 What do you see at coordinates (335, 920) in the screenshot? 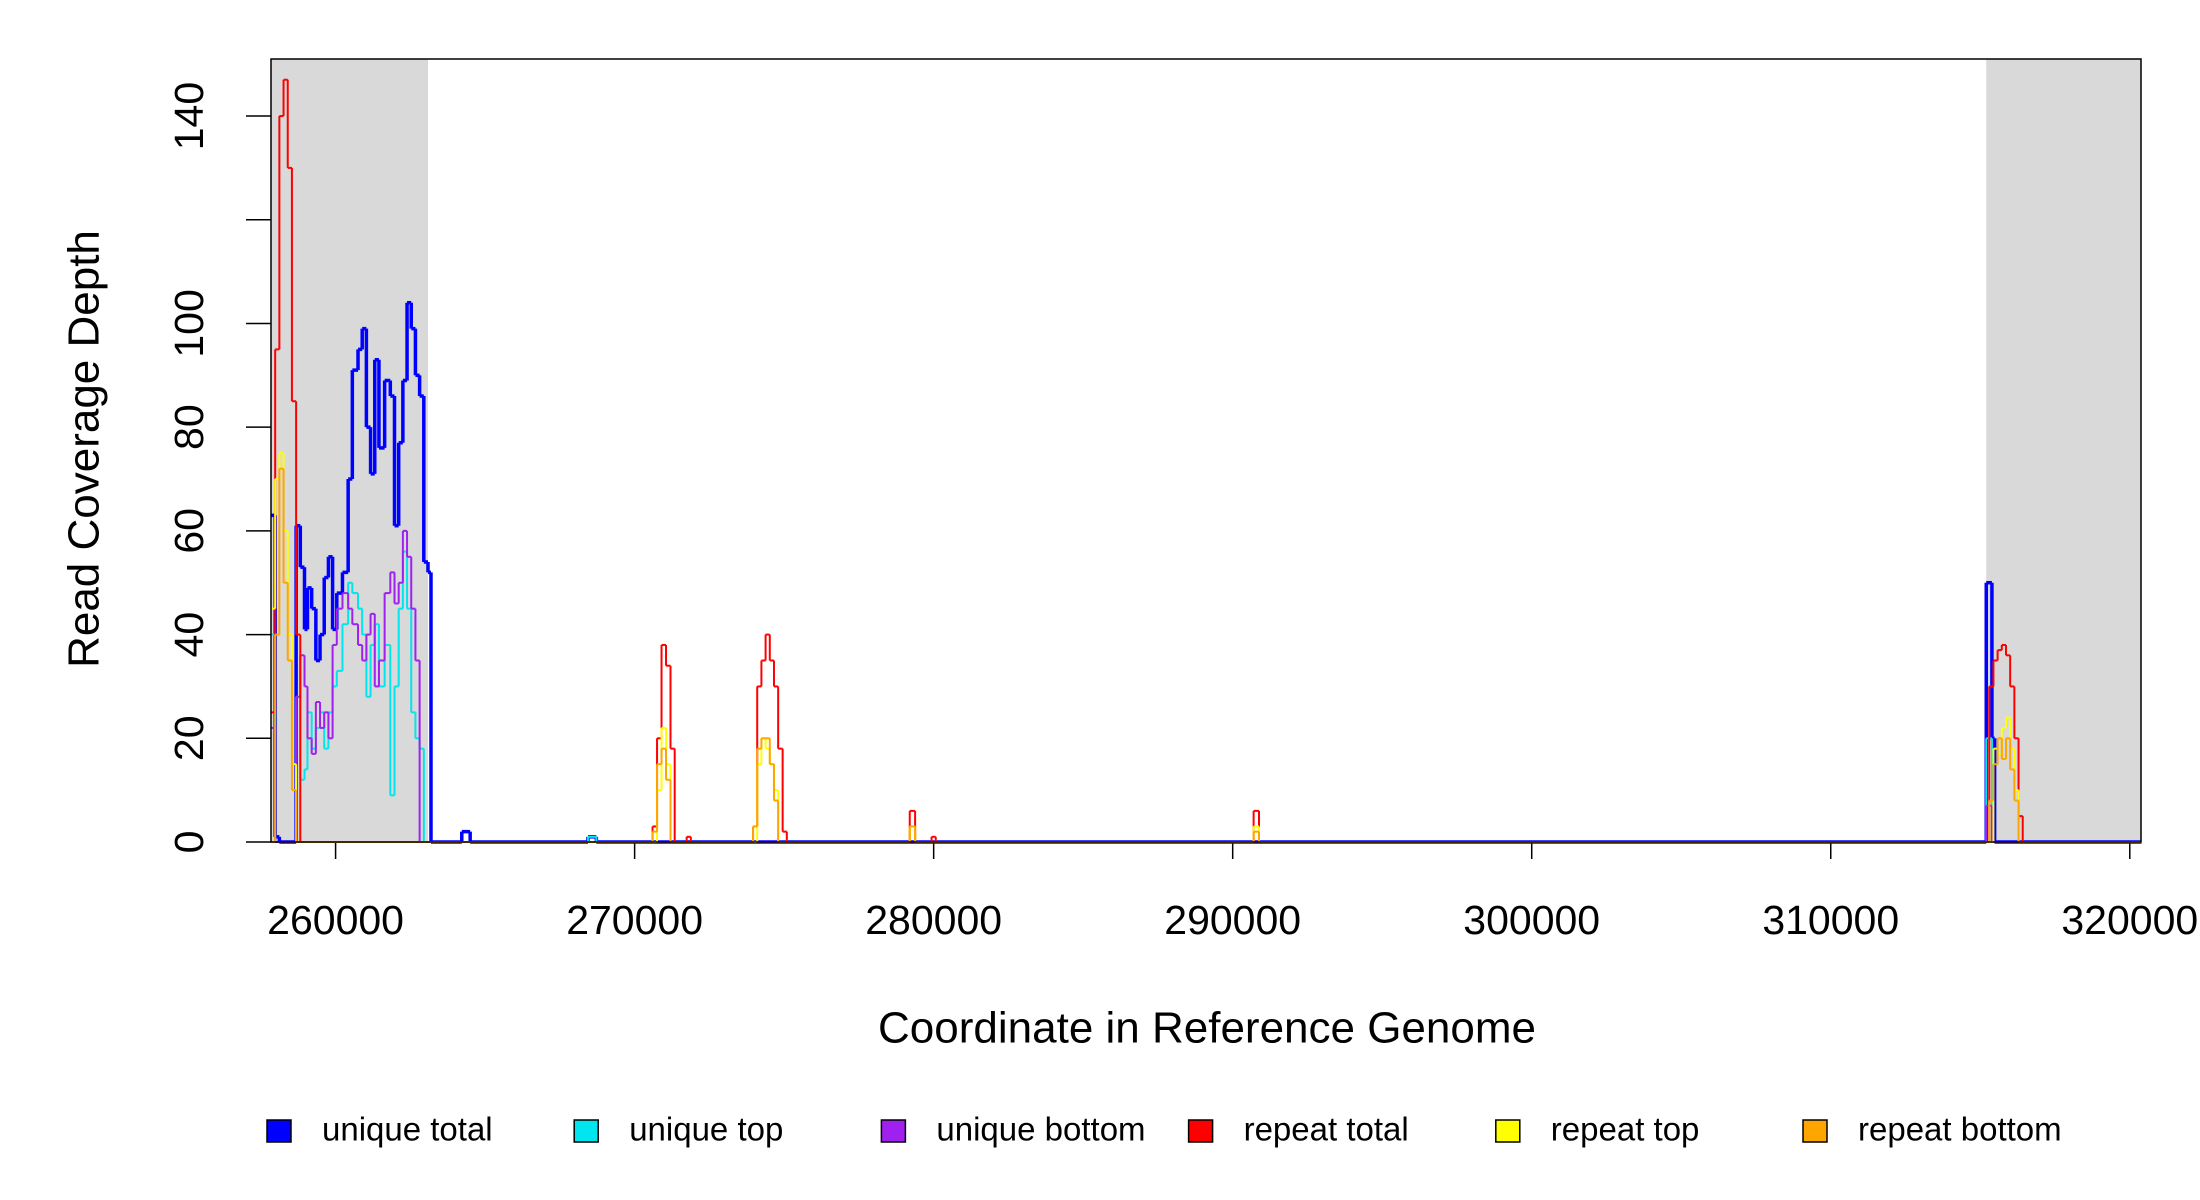
I see `x-tick-label: 260000` at bounding box center [335, 920].